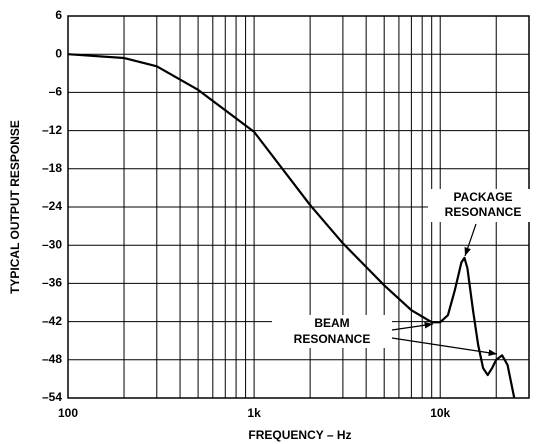 The image size is (545, 444). What do you see at coordinates (254, 413) in the screenshot?
I see `x-tick-label: 1k` at bounding box center [254, 413].